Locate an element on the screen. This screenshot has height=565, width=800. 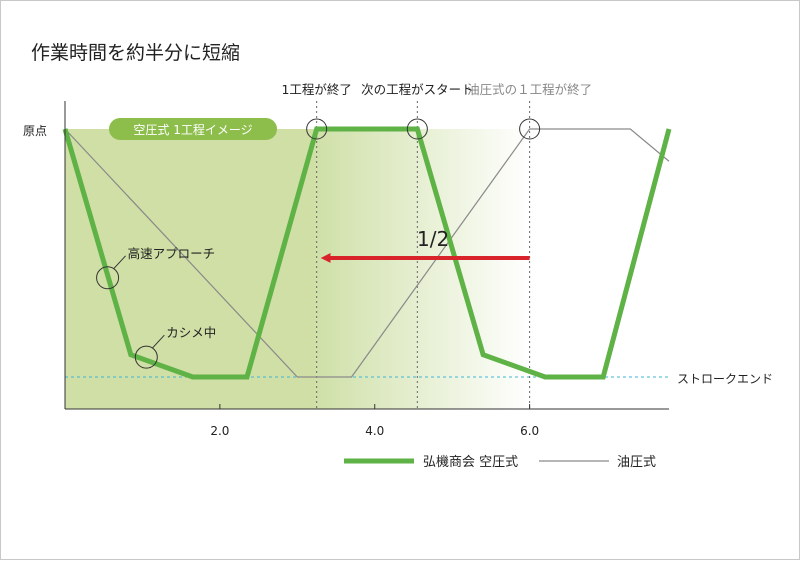
annotation-label-2: 油圧式の１工程が終了 is located at coordinates (529, 89).